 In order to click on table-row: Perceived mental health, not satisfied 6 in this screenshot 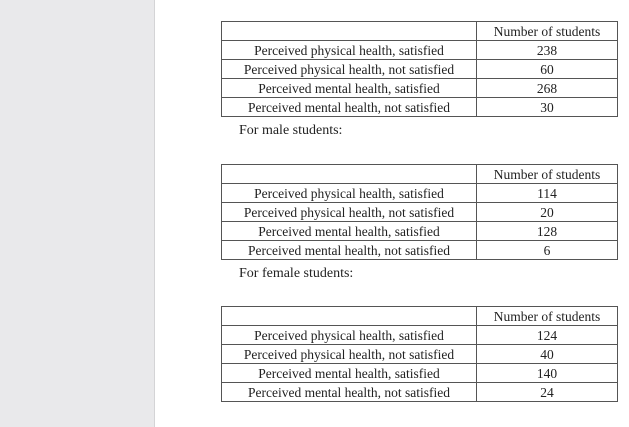, I will do `click(419, 250)`.